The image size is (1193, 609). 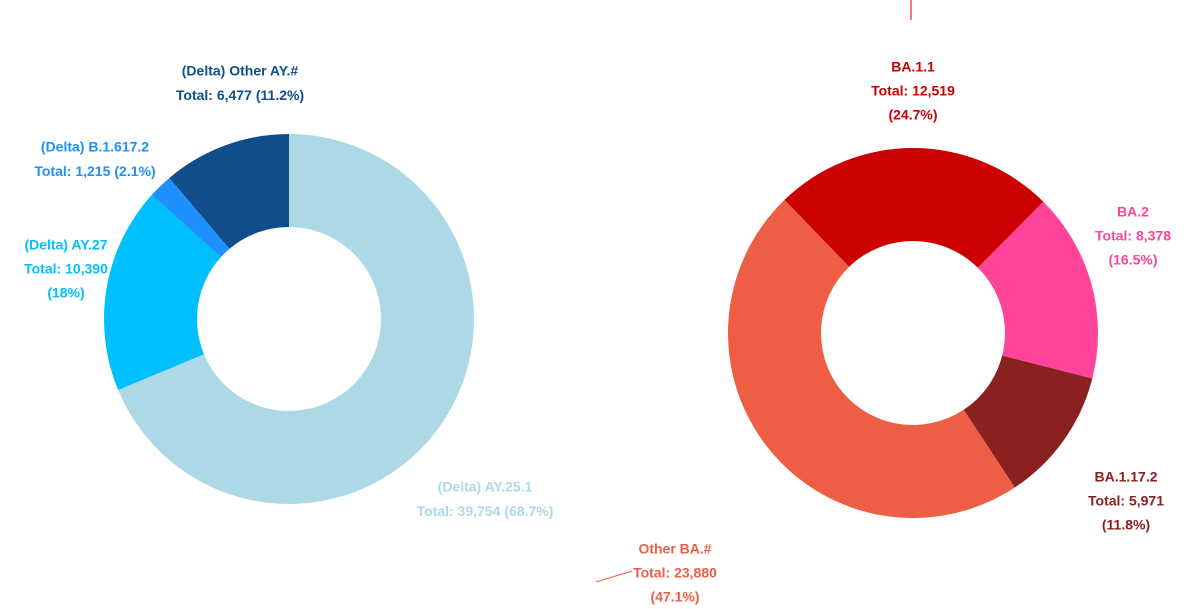 I want to click on slice-value-label: Total: 39,754 (68.7%), so click(x=485, y=511).